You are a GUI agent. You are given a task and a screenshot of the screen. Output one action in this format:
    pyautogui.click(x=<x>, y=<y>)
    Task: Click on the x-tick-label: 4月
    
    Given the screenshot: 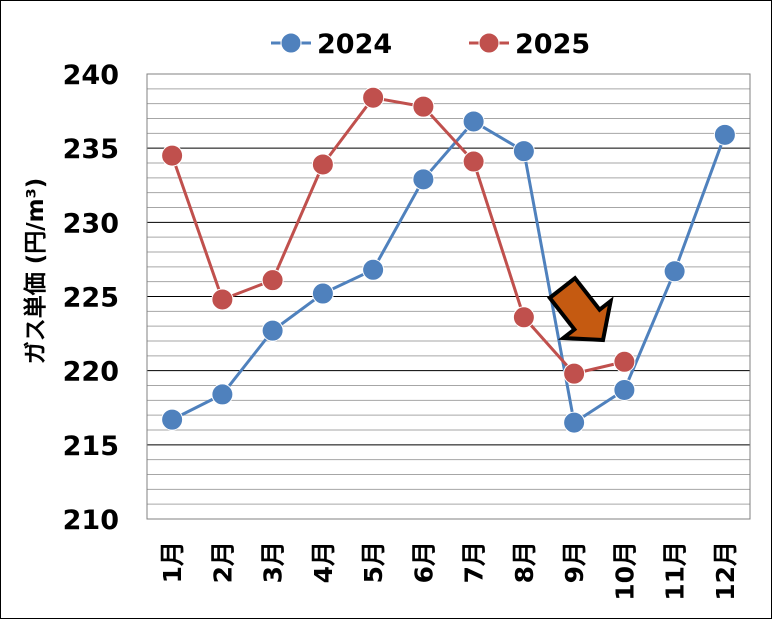 What is the action you would take?
    pyautogui.click(x=323, y=562)
    